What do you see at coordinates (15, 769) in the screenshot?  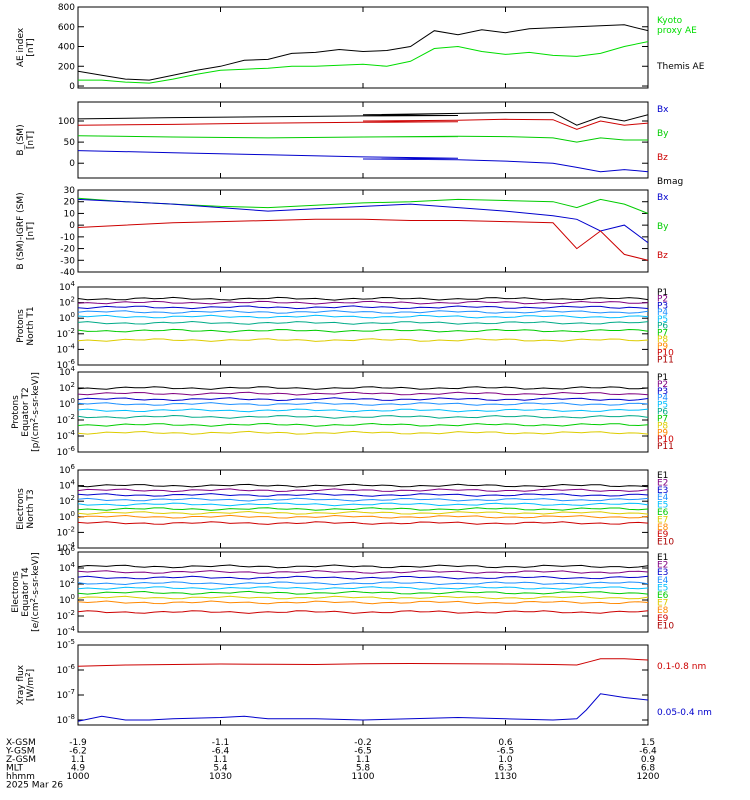 I see `ephemeris-row-label: MLT` at bounding box center [15, 769].